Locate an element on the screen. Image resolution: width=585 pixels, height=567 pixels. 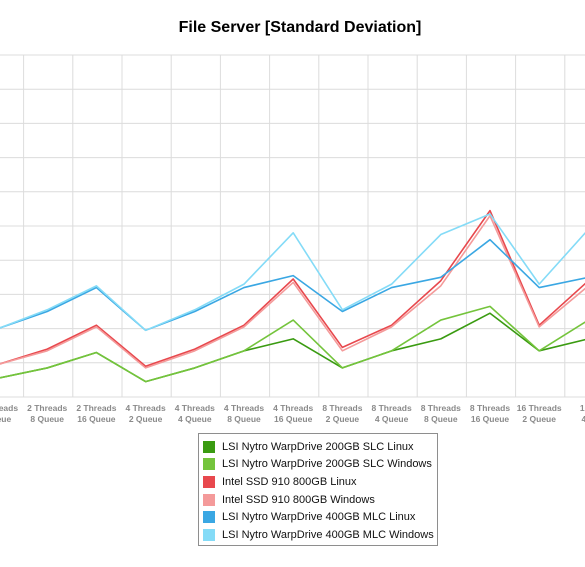
legend-label: LSI Nytro WarpDrive 400GB MLC Linux is located at coordinates (319, 517).